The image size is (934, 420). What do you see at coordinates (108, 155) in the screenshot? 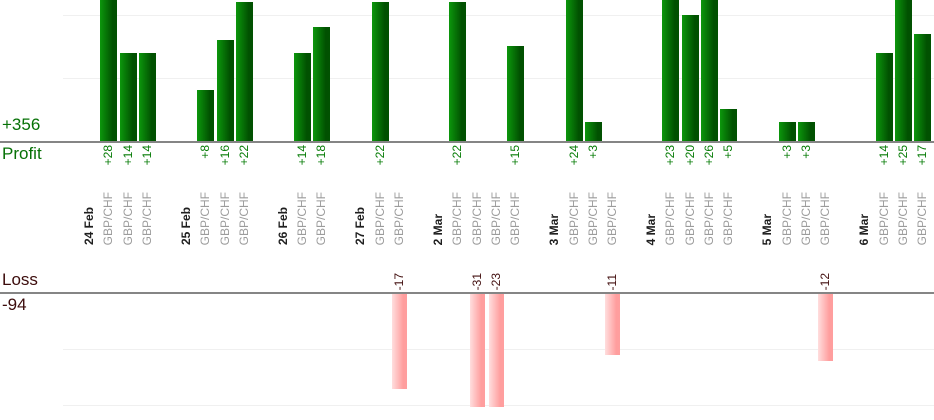
I see `profit-value-label: +28` at bounding box center [108, 155].